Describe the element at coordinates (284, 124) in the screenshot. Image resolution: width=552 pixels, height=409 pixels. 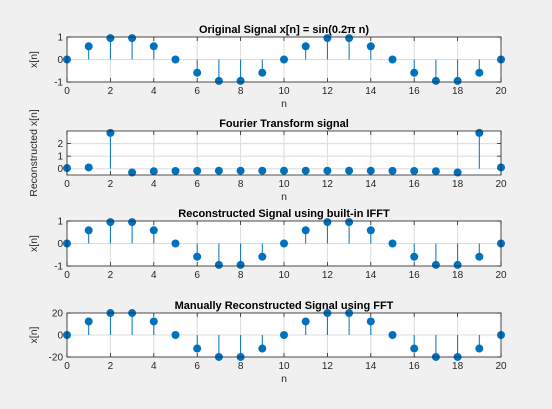
I see `chart-title: Fourier Transform signal` at that location.